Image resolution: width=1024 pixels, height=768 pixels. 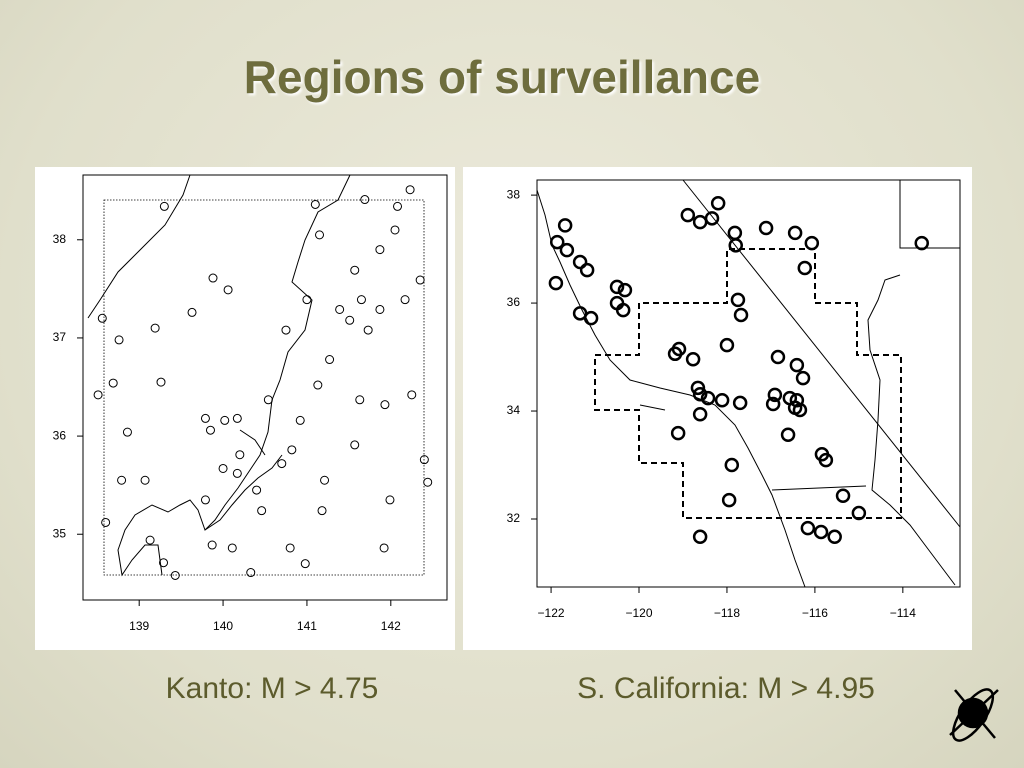 I want to click on x-tick-label: −114, so click(x=903, y=613).